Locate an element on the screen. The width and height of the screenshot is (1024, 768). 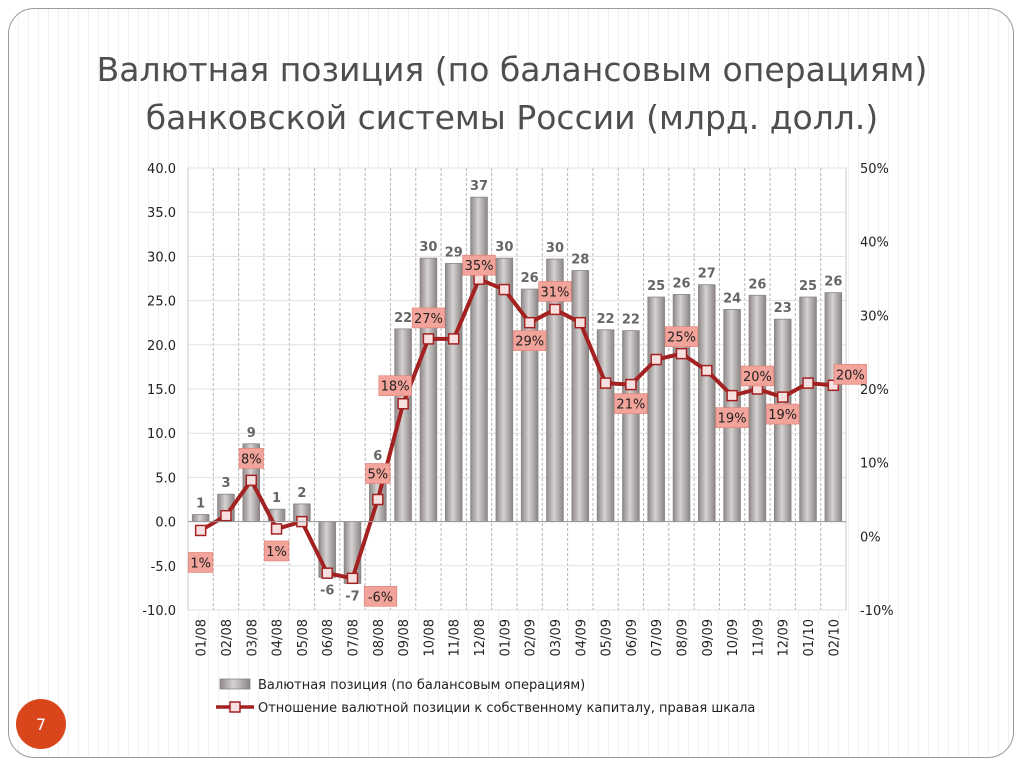
legend-line-marker is located at coordinates (235, 707).